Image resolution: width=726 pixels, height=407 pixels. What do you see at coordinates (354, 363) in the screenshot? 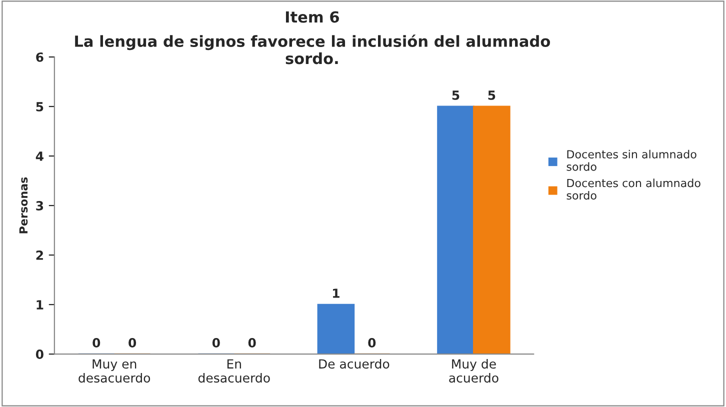
I see `x-tick-label: De acuerdo` at bounding box center [354, 363].